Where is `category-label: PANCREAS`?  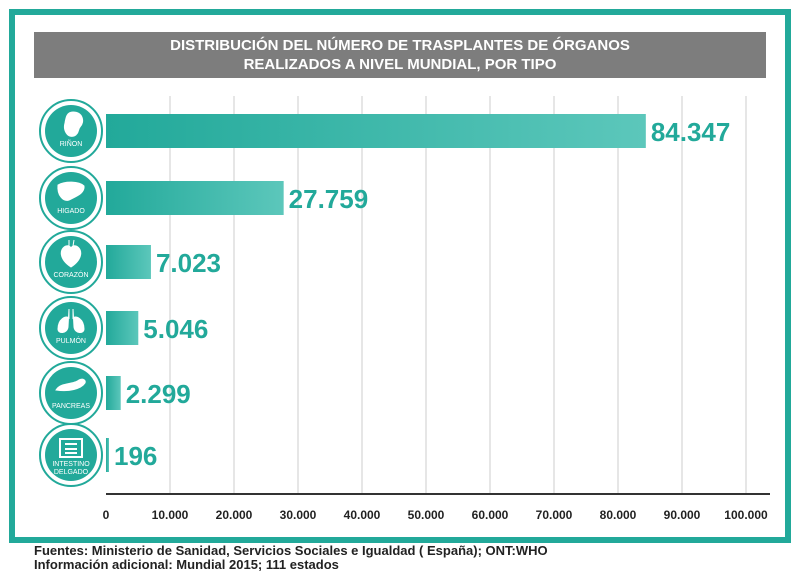
category-label: PANCREAS is located at coordinates (71, 406).